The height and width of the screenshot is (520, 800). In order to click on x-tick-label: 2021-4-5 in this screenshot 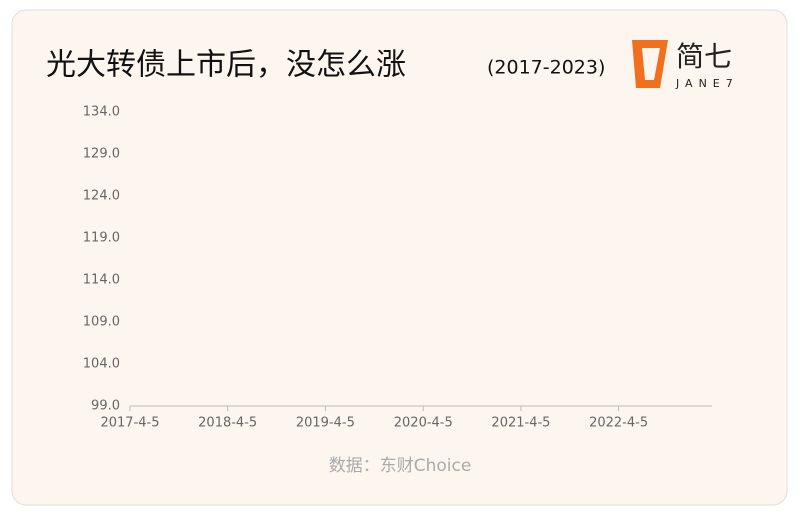, I will do `click(520, 423)`.